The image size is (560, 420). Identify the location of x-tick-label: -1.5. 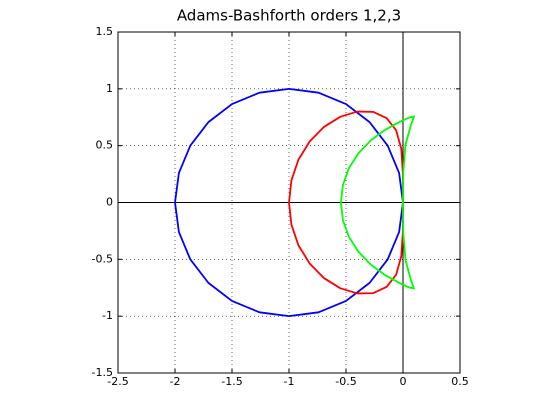
(231, 381).